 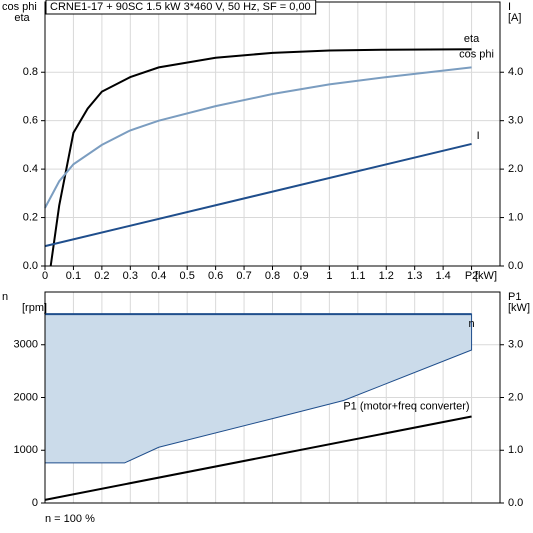 What do you see at coordinates (158, 276) in the screenshot?
I see `x-tick-label: 0.4` at bounding box center [158, 276].